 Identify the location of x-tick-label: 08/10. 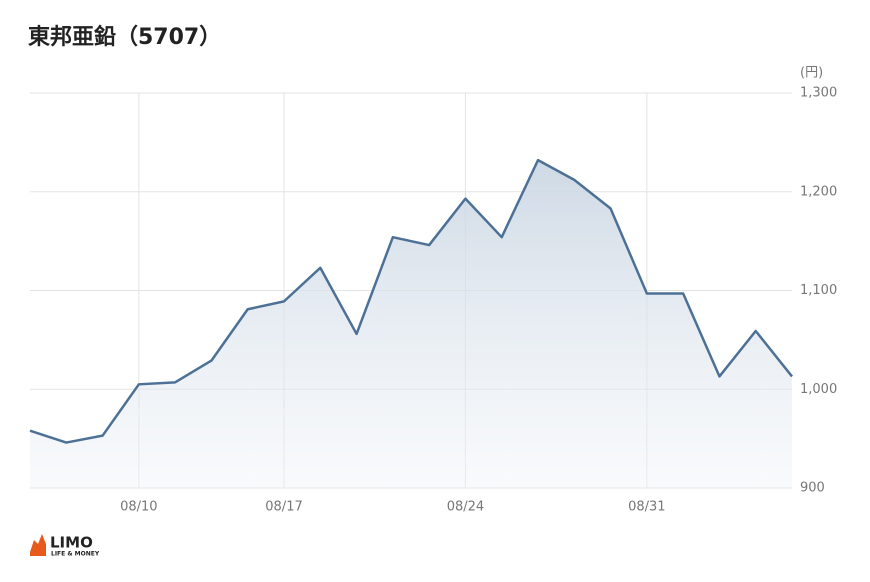
(138, 507).